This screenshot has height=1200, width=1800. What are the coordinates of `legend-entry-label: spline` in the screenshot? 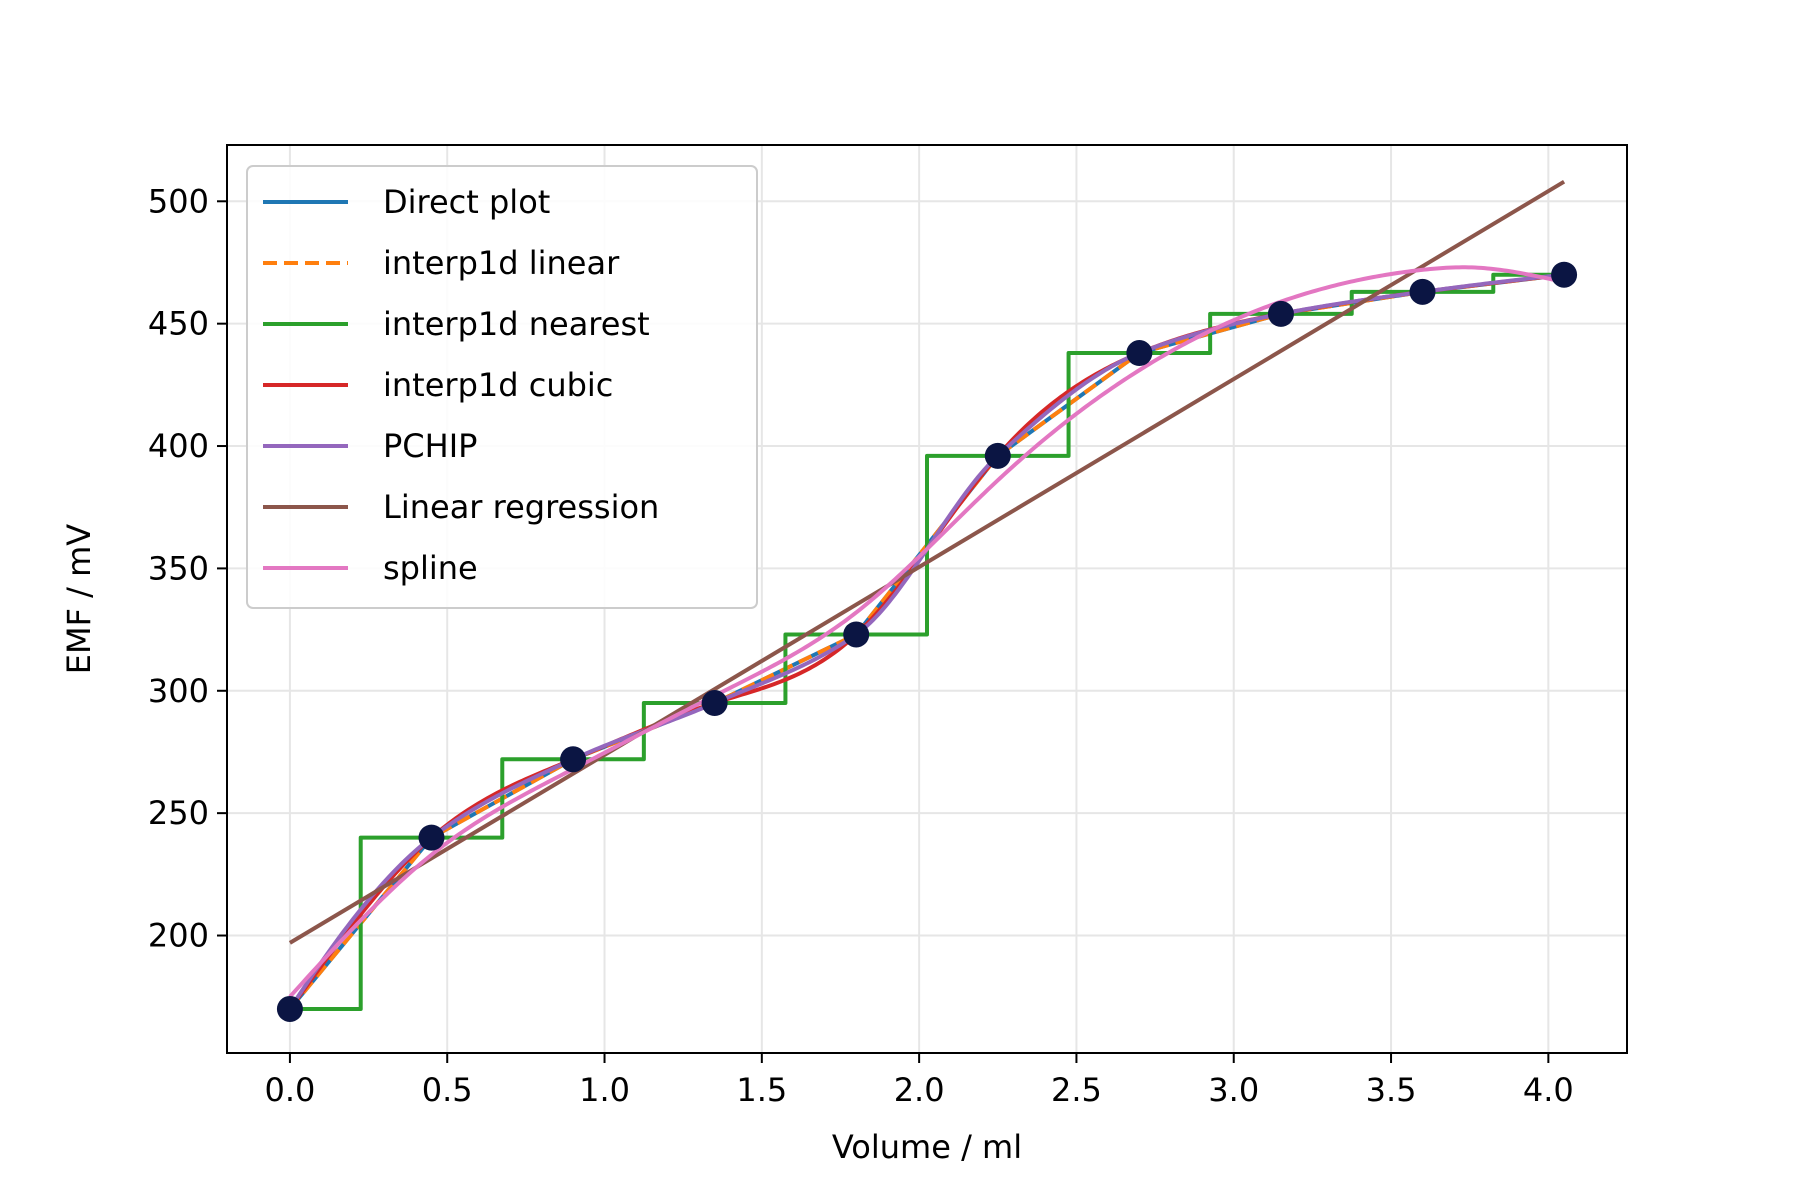 It's located at (430, 568).